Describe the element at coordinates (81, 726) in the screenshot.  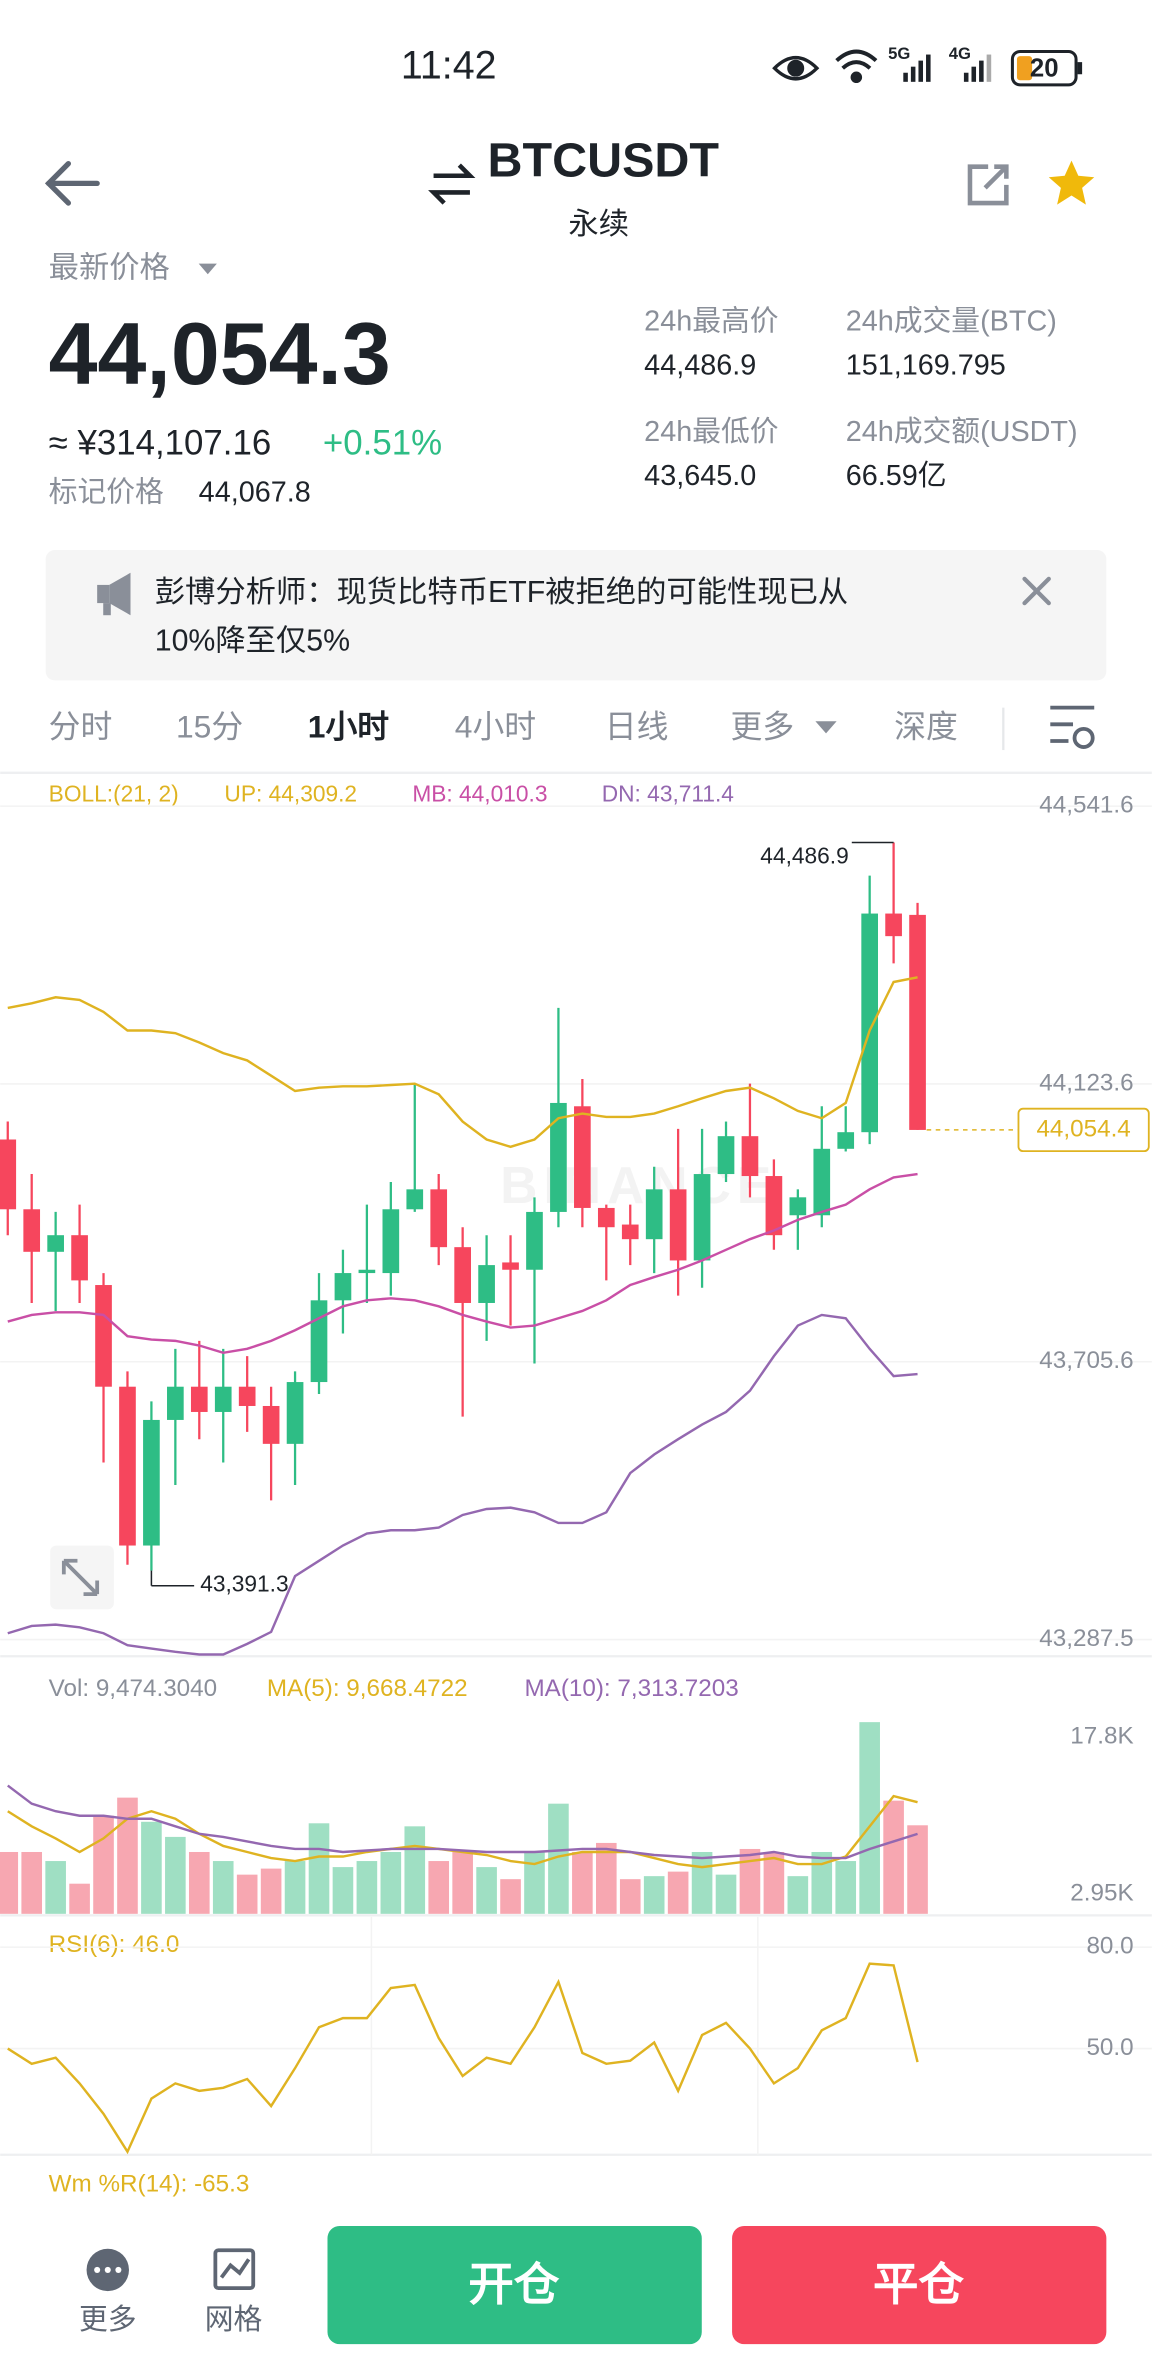
I see `interval-tab: 分时` at that location.